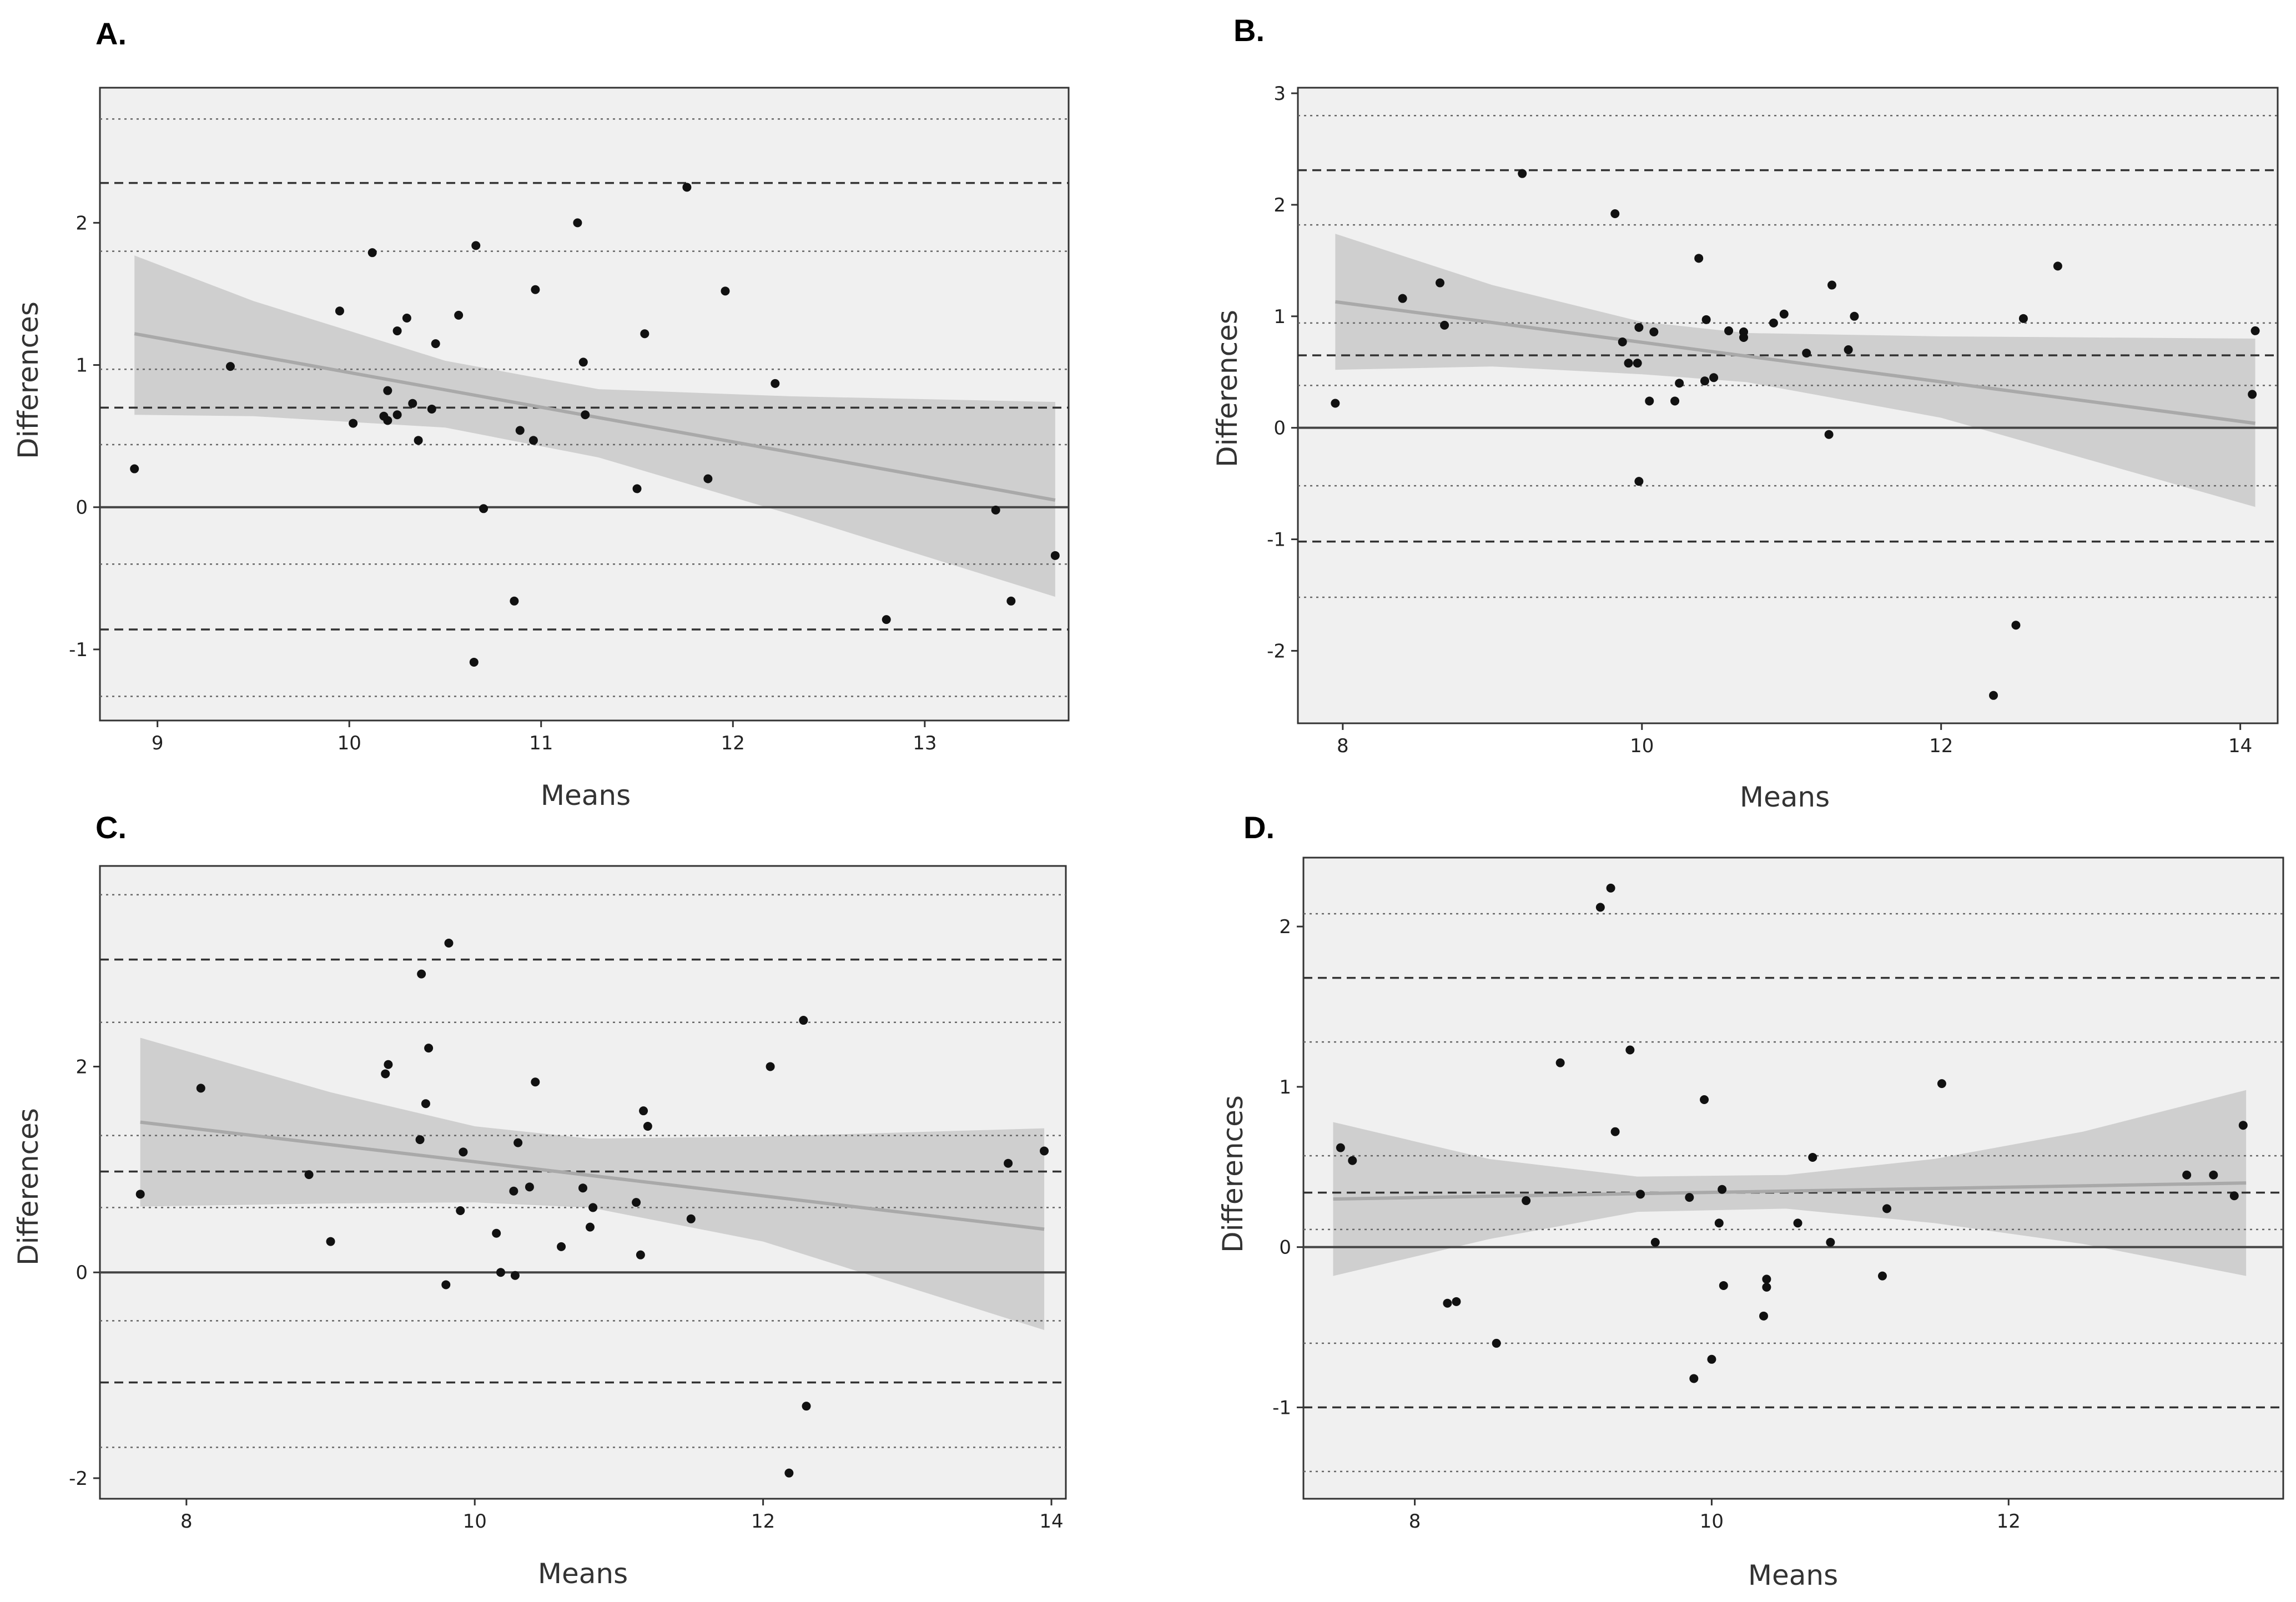 The width and height of the screenshot is (2296, 1602). What do you see at coordinates (81, 366) in the screenshot?
I see `y-tick-label: 1` at bounding box center [81, 366].